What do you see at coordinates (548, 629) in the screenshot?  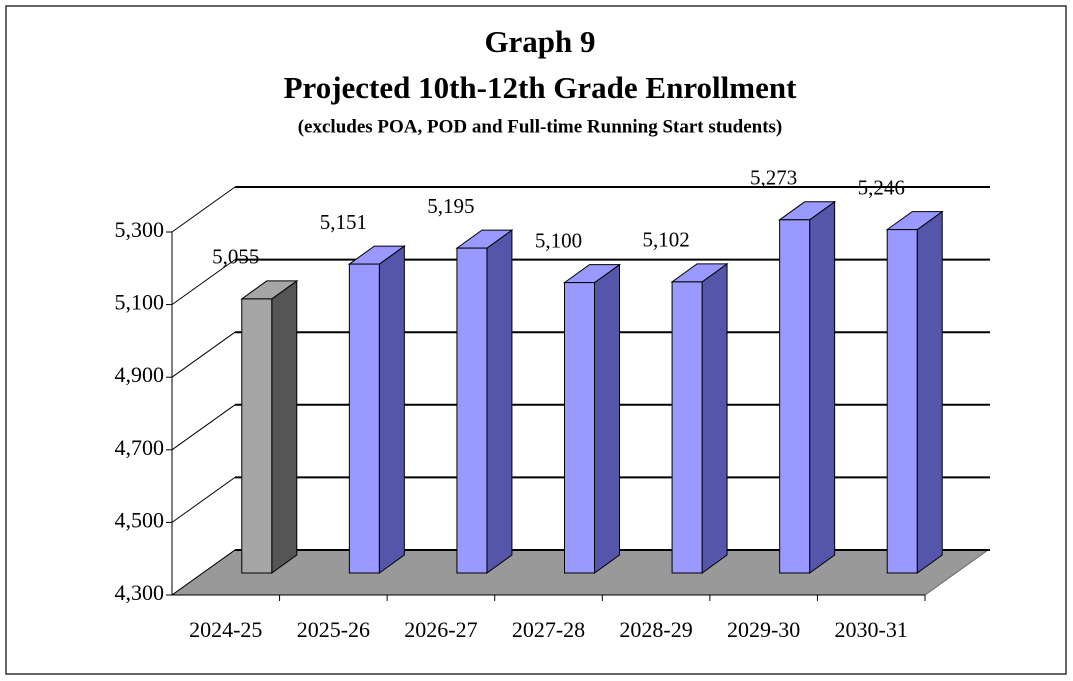 I see `x-tick-label: 2027-28` at bounding box center [548, 629].